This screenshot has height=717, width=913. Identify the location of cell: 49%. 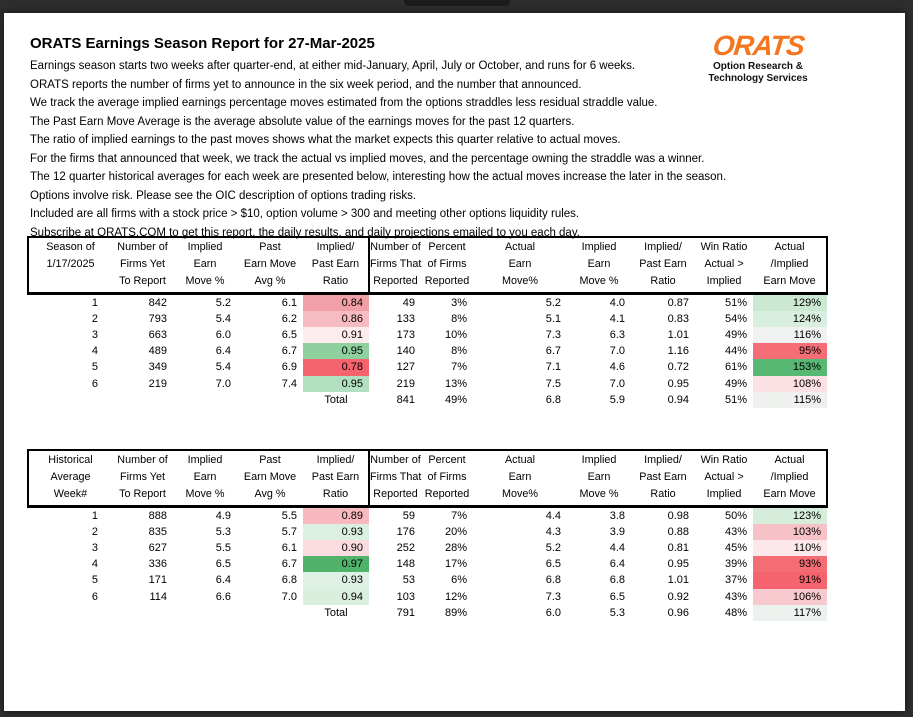
(735, 335).